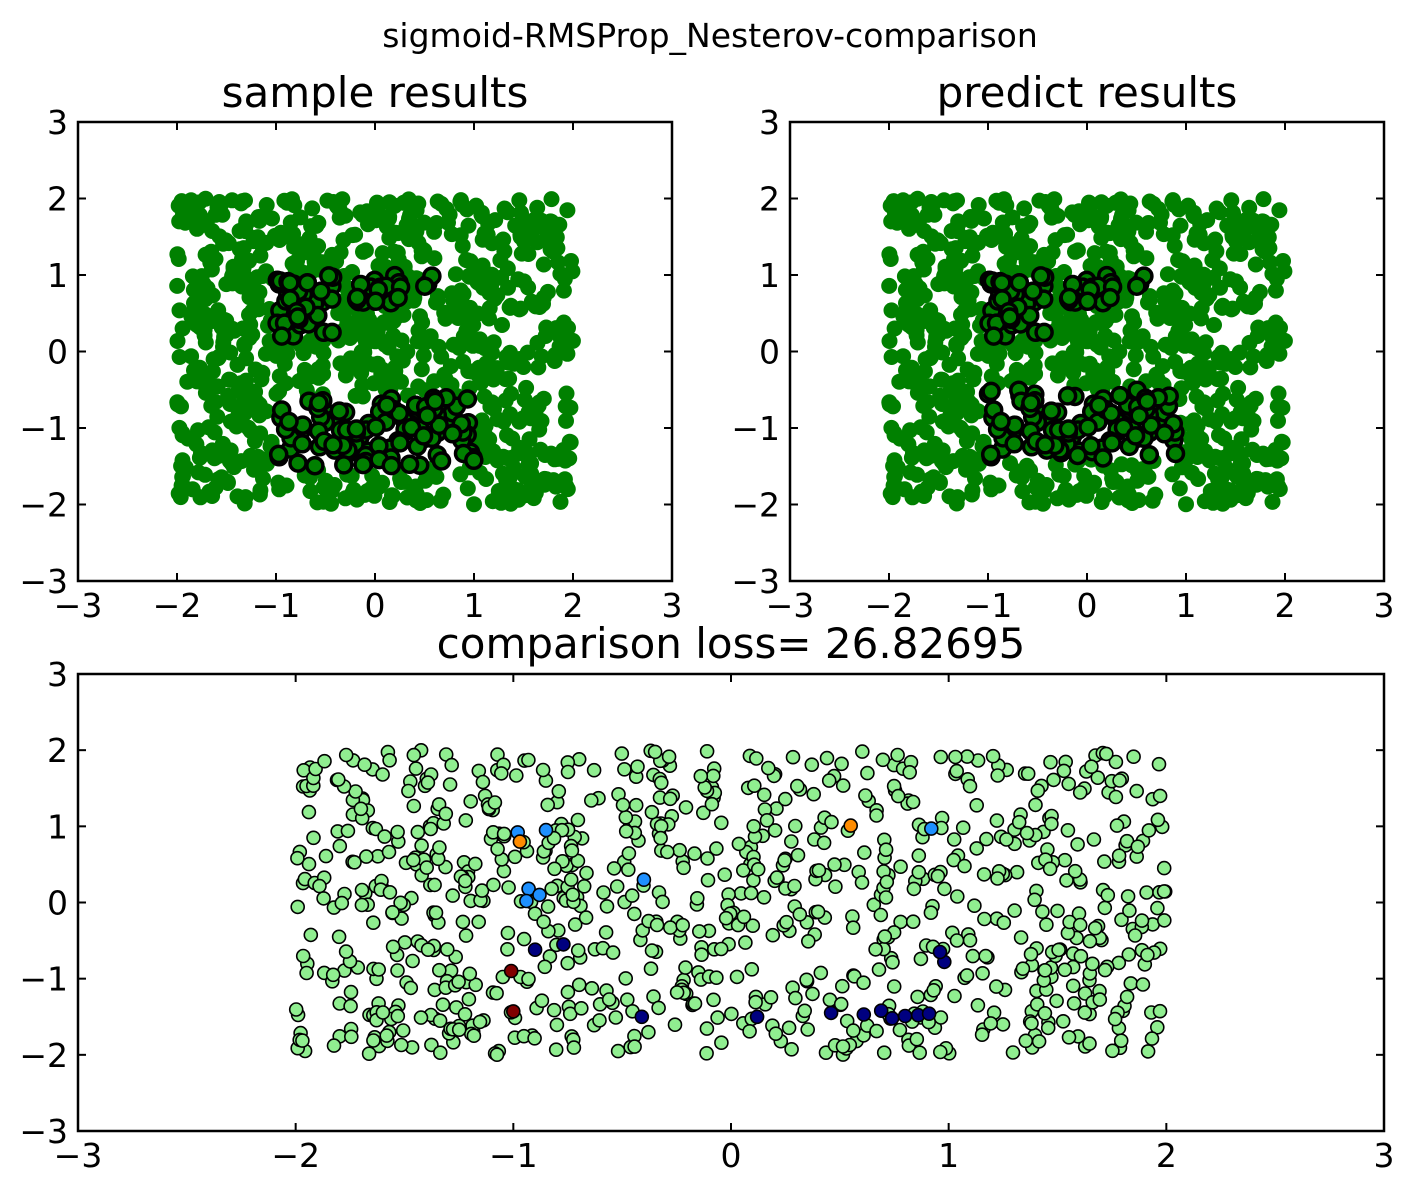 Image resolution: width=1414 pixels, height=1200 pixels. Describe the element at coordinates (769, 275) in the screenshot. I see `y-tick-label: 1` at that location.